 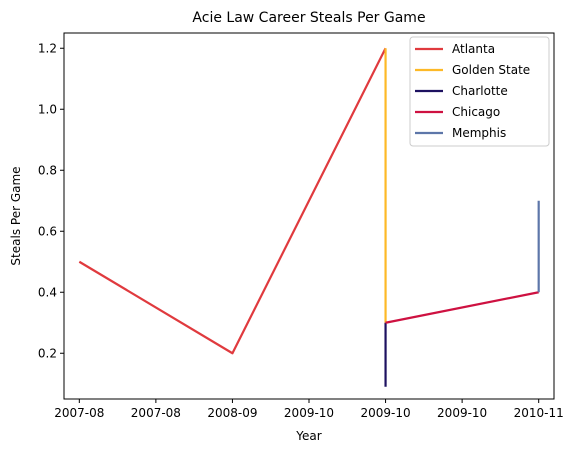 What do you see at coordinates (491, 70) in the screenshot?
I see `legend-label-golden-state: Golden State` at bounding box center [491, 70].